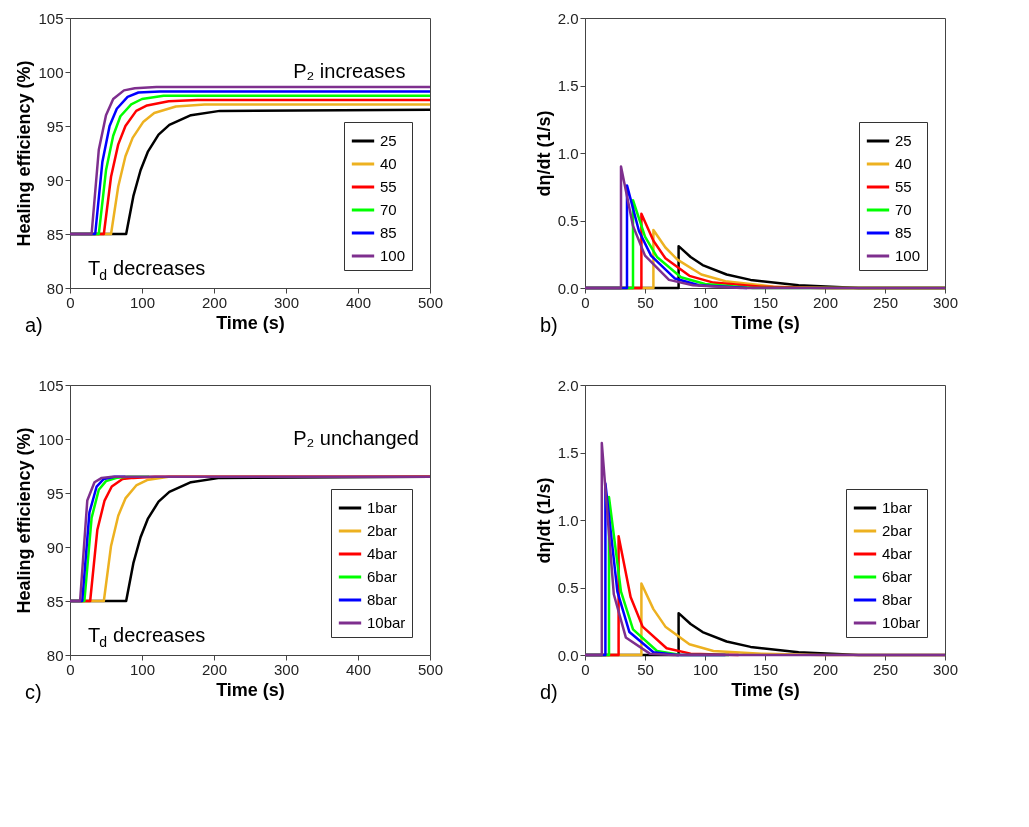 This screenshot has height=827, width=1029. Describe the element at coordinates (349, 71) in the screenshot. I see `annotation: P₂ increases` at that location.